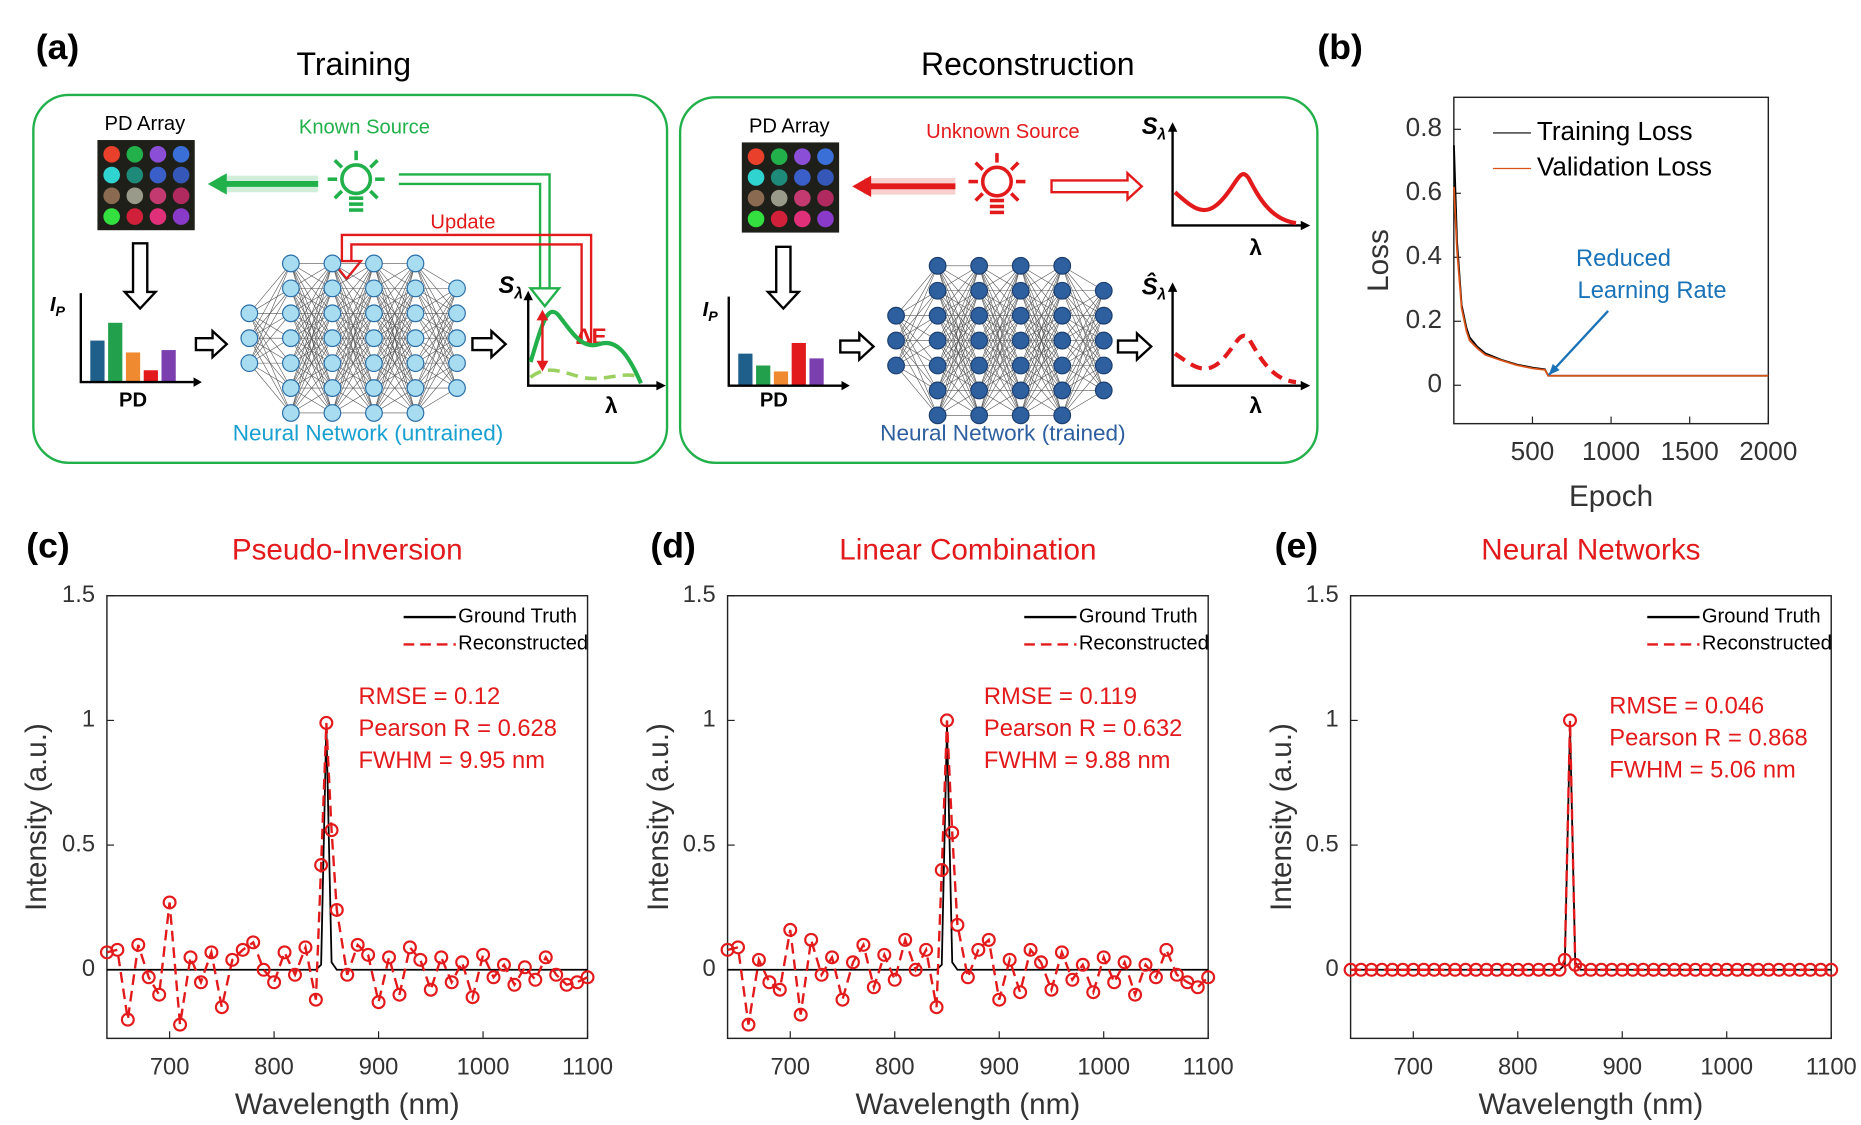 Image resolution: width=1861 pixels, height=1125 pixels. What do you see at coordinates (133, 400) in the screenshot?
I see `pd-label: PD` at bounding box center [133, 400].